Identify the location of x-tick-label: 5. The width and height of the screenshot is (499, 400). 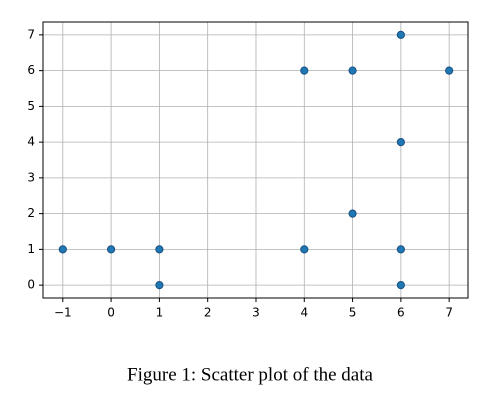
(353, 313).